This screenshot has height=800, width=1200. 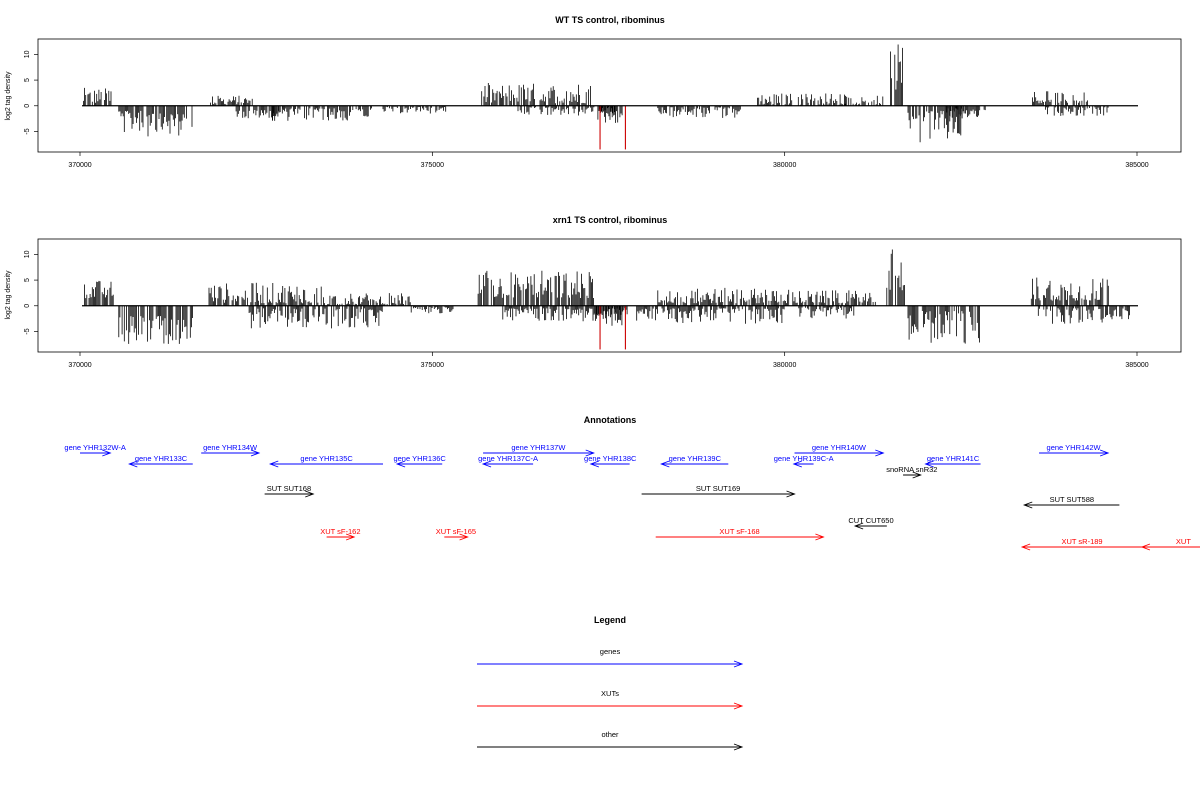 I want to click on annotation-label: XUT sF-165, so click(x=456, y=531).